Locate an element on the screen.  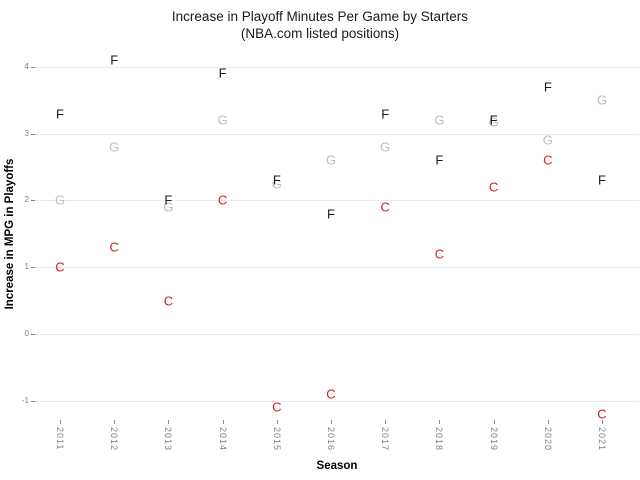
y-tick-mark--1 is located at coordinates (33, 401).